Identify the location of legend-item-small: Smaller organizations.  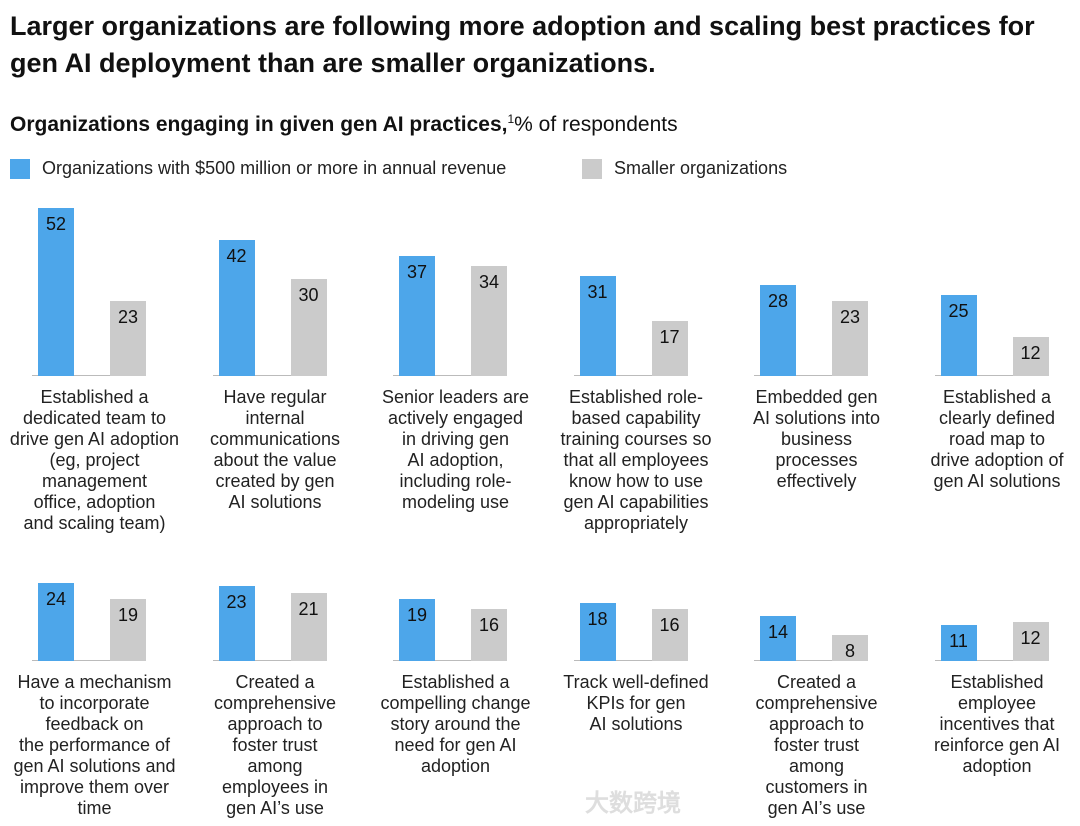
(684, 168).